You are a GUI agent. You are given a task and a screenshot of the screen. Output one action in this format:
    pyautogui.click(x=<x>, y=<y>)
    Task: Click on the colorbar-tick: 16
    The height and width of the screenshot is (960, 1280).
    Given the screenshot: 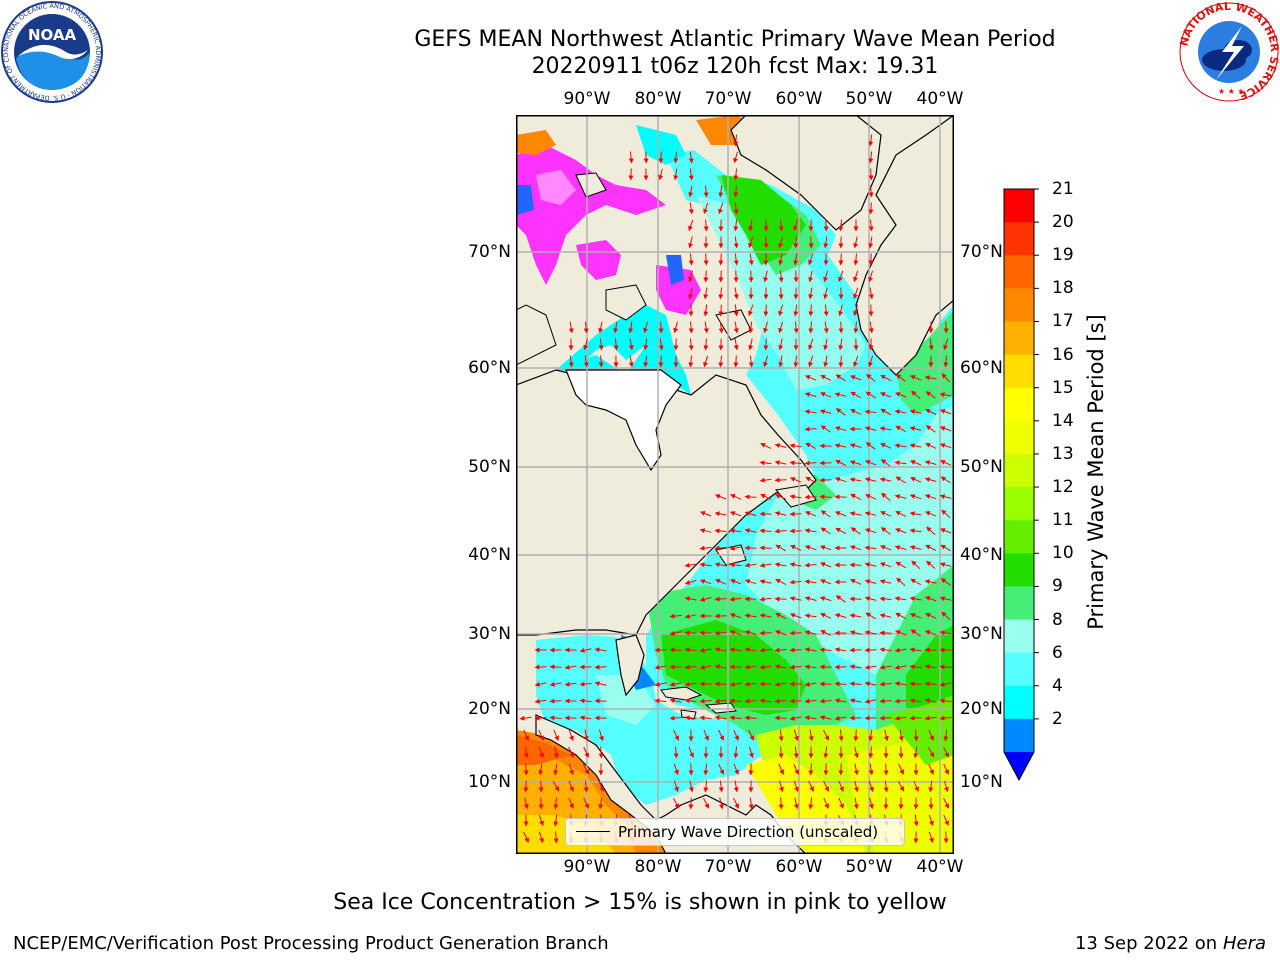 What is the action you would take?
    pyautogui.click(x=1063, y=354)
    